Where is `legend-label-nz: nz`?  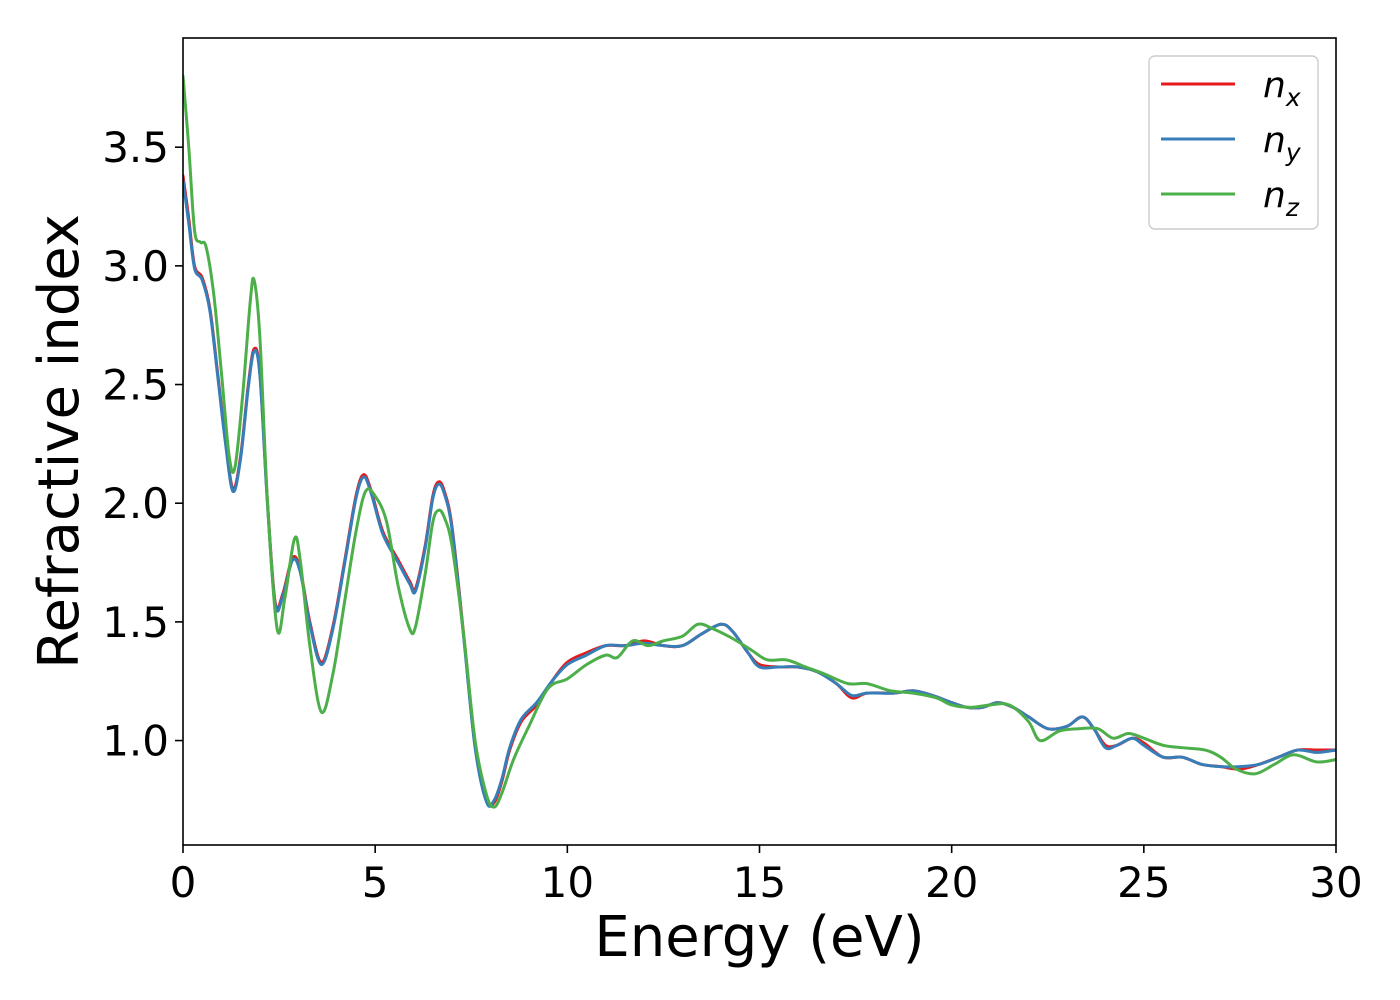 legend-label-nz: nz is located at coordinates (1281, 198).